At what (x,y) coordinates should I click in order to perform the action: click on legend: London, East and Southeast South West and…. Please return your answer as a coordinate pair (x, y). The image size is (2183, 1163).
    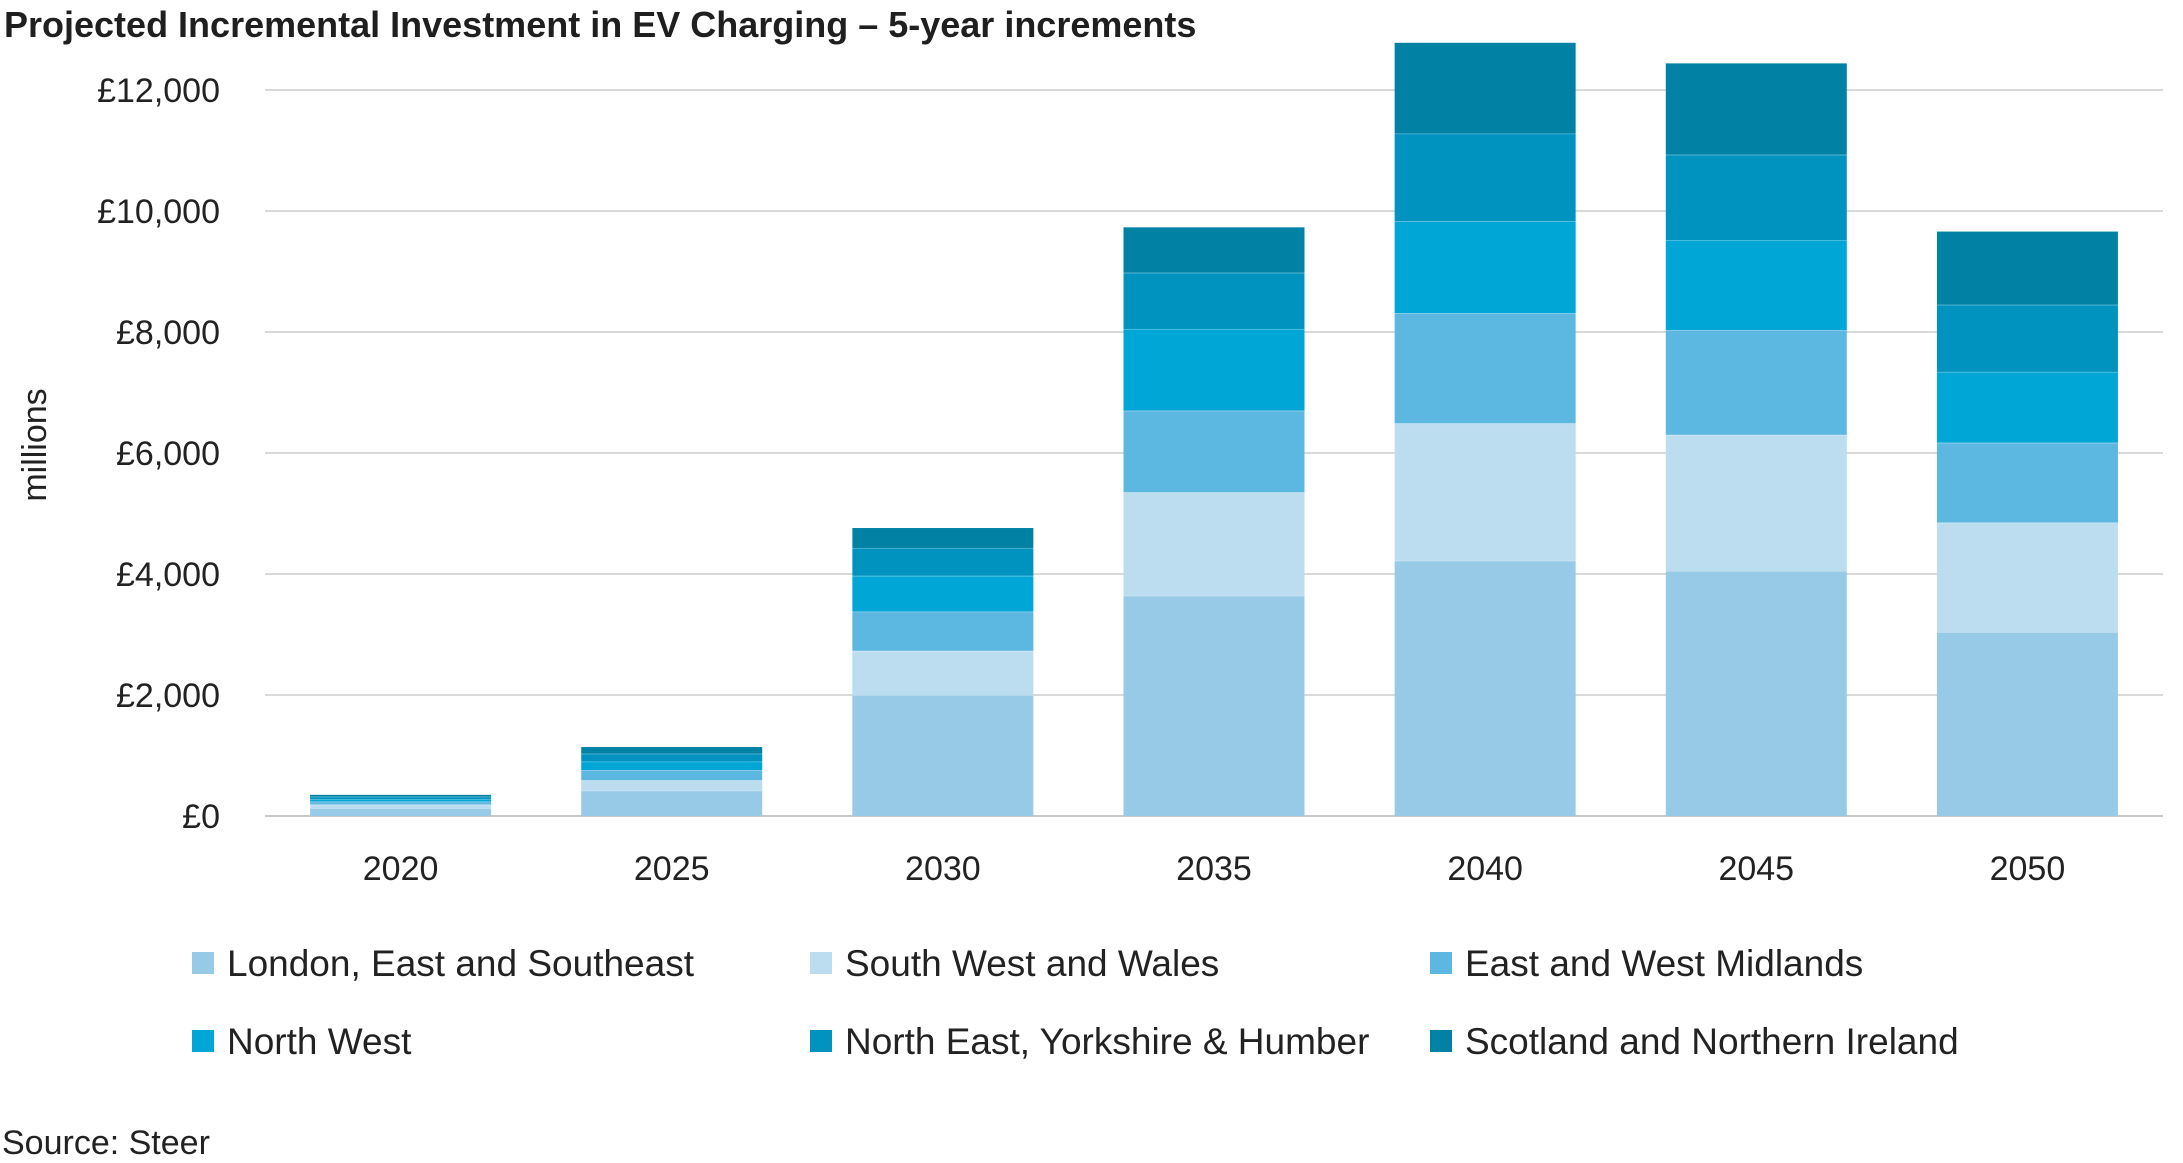
    Looking at the image, I should click on (1075, 1002).